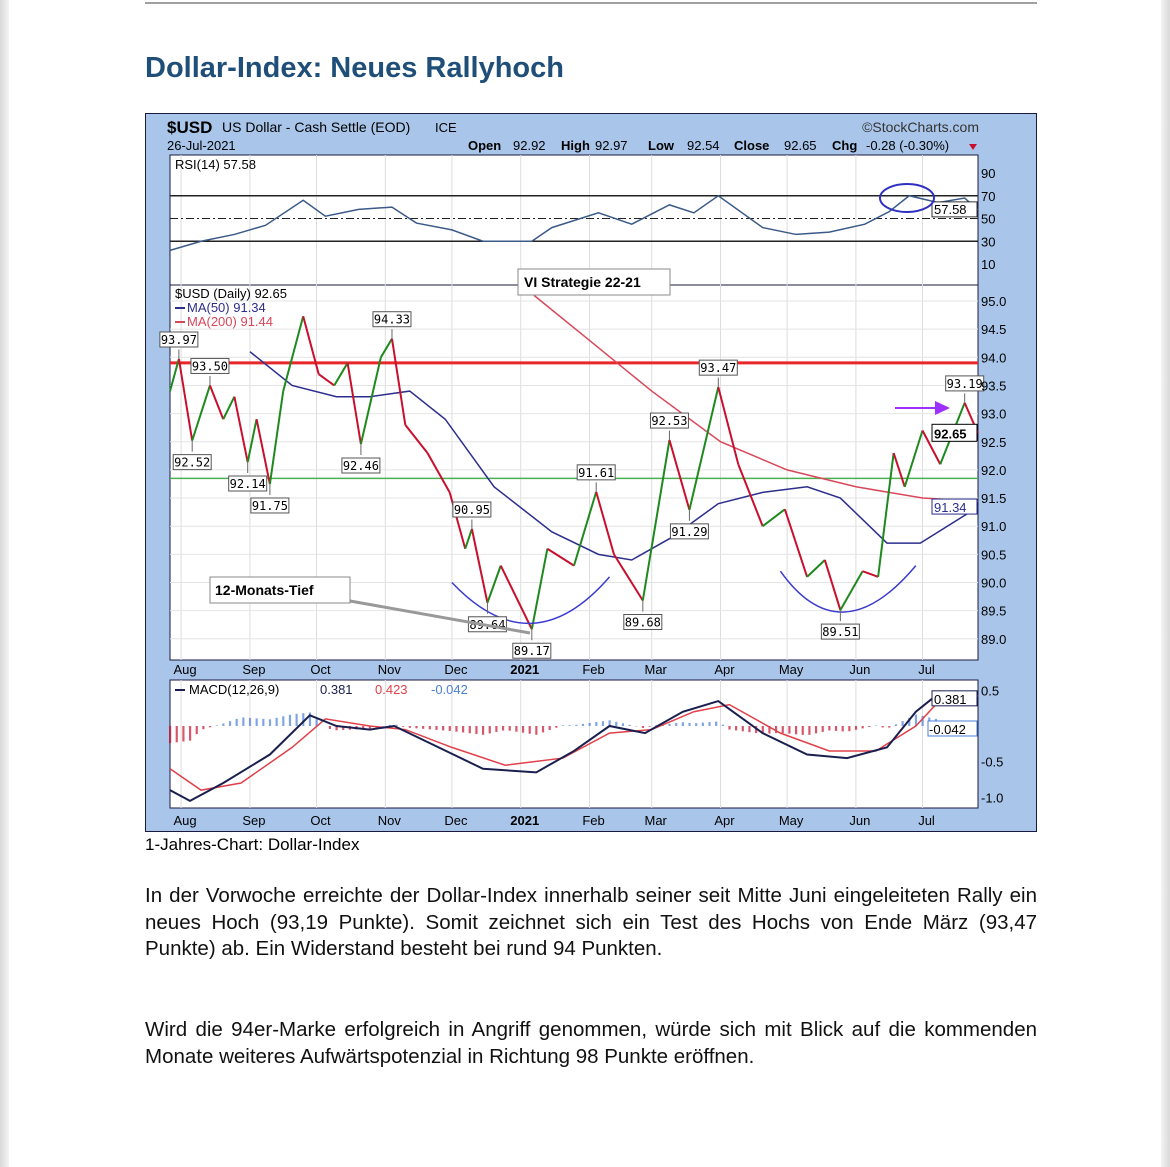  What do you see at coordinates (992, 762) in the screenshot?
I see `macd-y-tick-label: -0.5` at bounding box center [992, 762].